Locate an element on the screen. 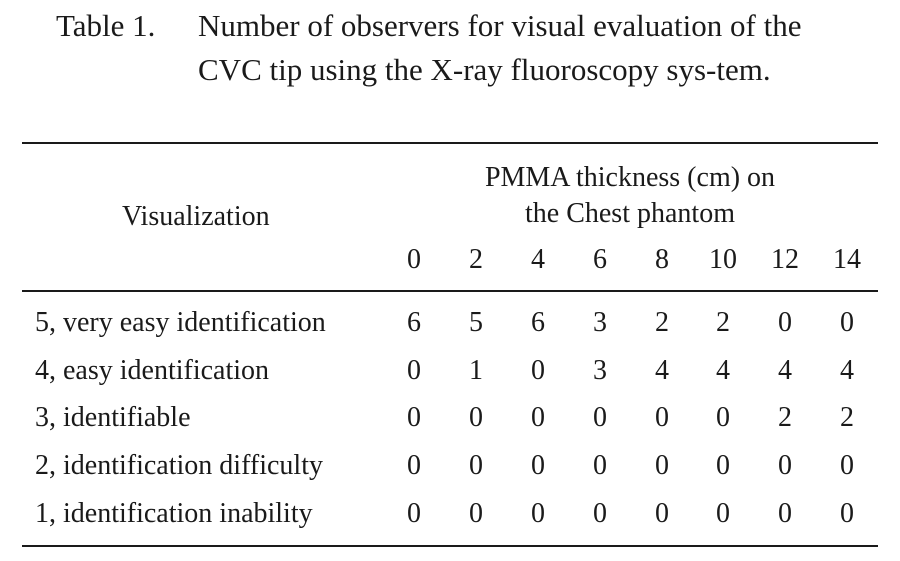 This screenshot has height=561, width=900. thickness-header-cell: 8 is located at coordinates (662, 259).